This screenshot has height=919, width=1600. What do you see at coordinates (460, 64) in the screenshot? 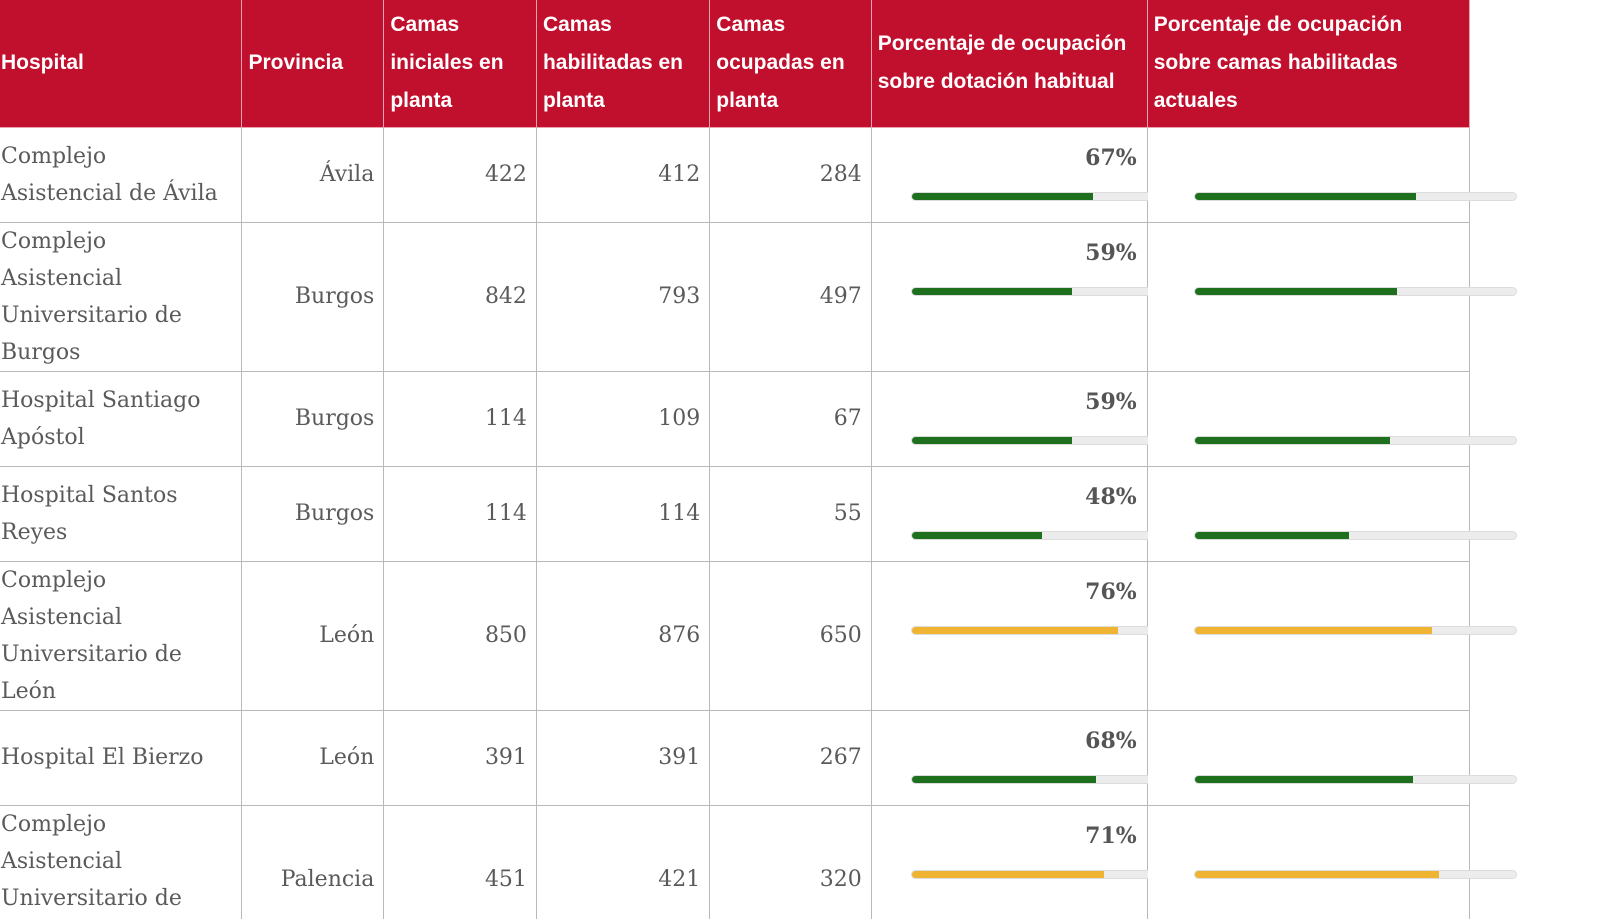
I see `header-camas-iniciales: Camas iniciales en planta` at bounding box center [460, 64].